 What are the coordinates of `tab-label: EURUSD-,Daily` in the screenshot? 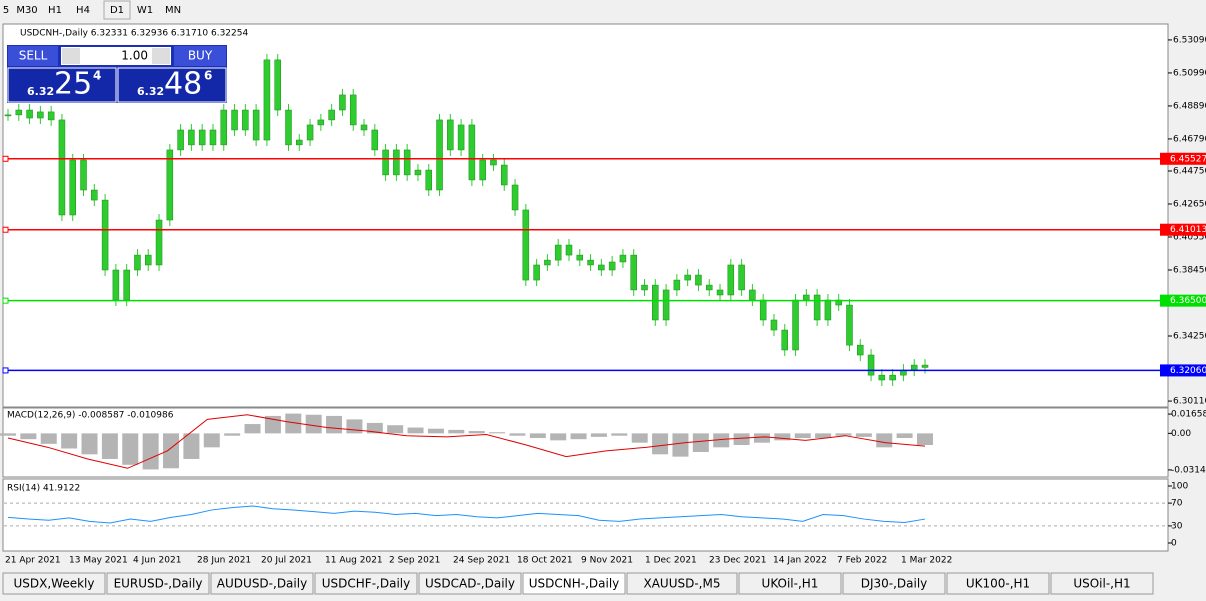 It's located at (158, 584).